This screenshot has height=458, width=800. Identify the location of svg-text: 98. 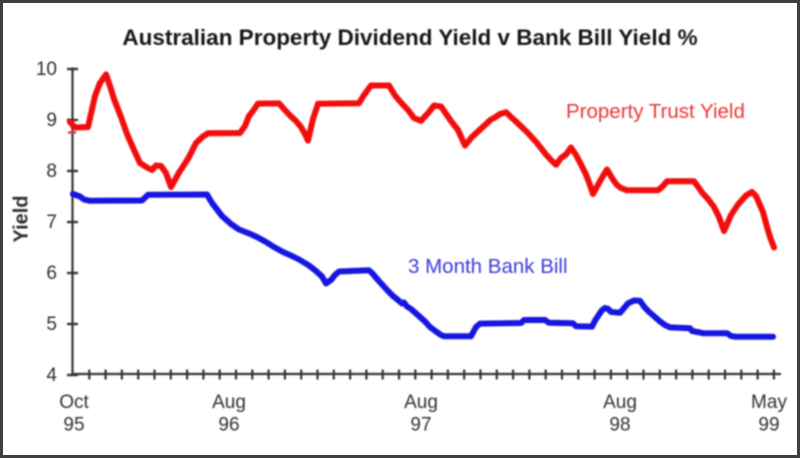
(619, 425).